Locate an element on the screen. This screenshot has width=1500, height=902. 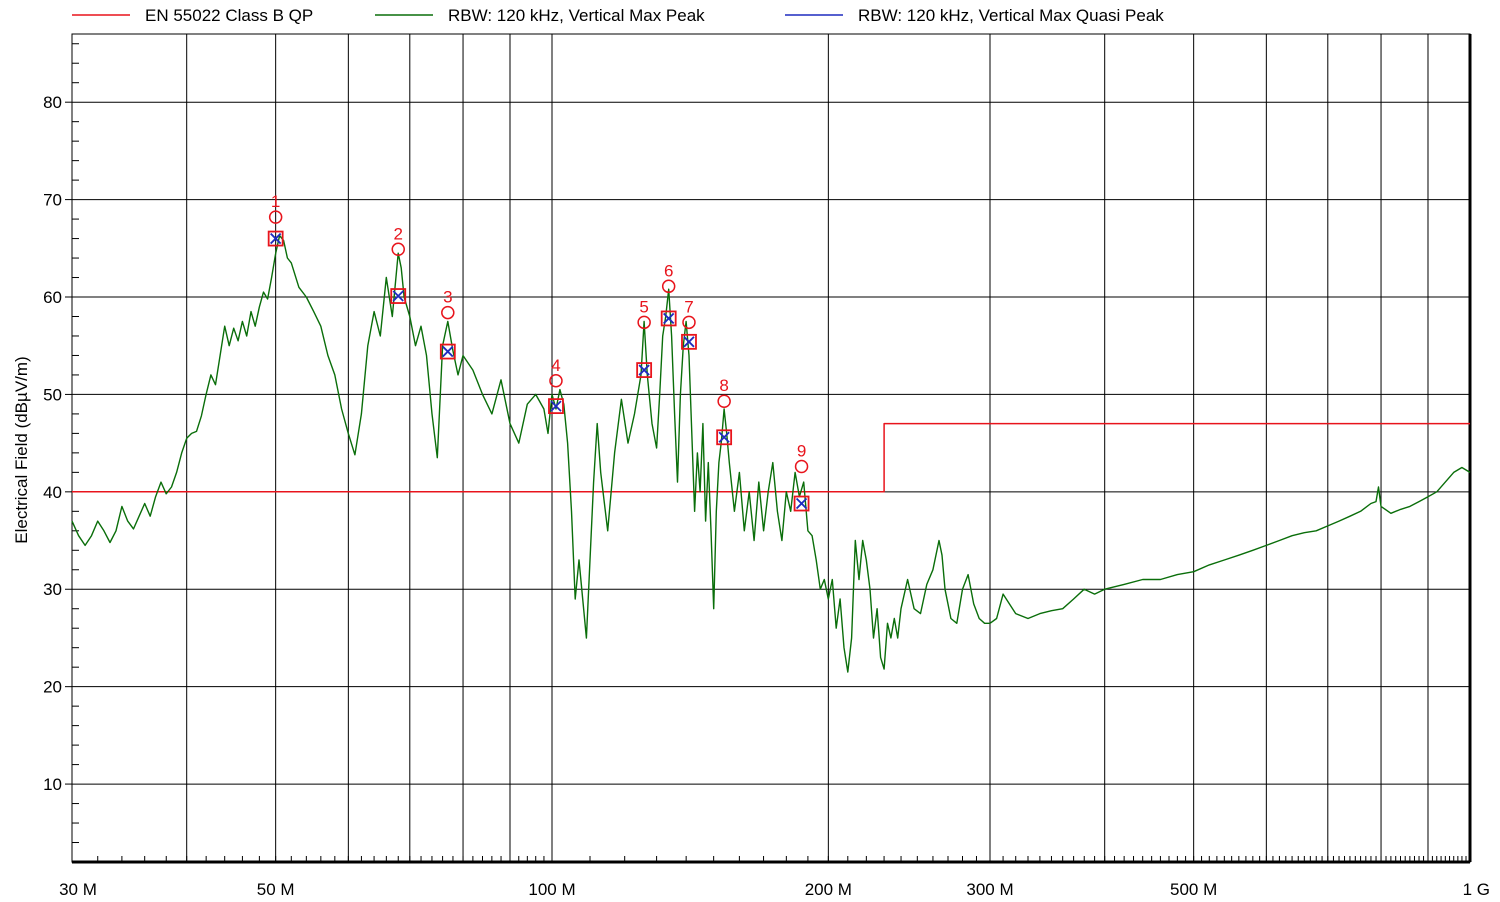
marker-label: 5 is located at coordinates (643, 306).